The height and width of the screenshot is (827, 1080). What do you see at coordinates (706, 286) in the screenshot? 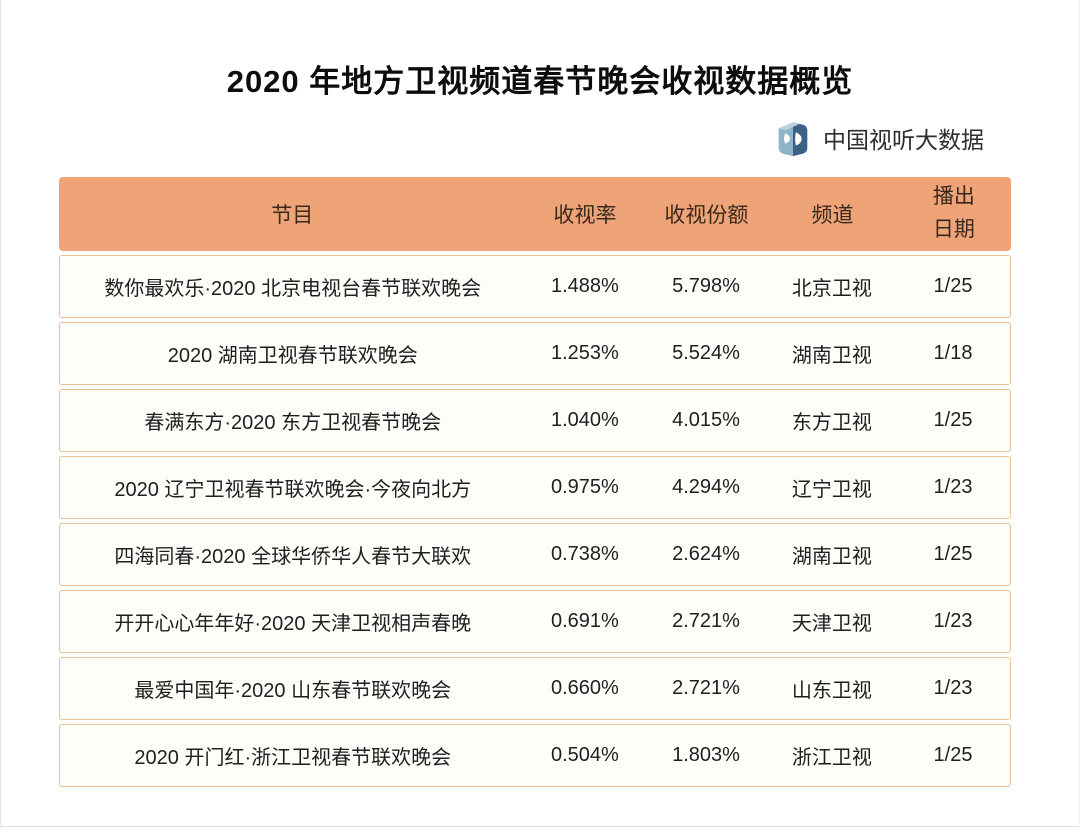
I see `cell-share: 5.798%` at bounding box center [706, 286].